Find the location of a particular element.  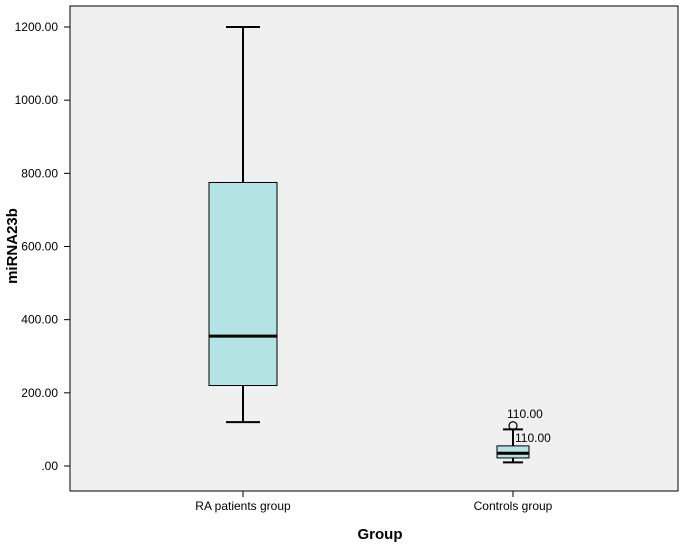

y-tick-label: 1200.00 is located at coordinates (37, 27).